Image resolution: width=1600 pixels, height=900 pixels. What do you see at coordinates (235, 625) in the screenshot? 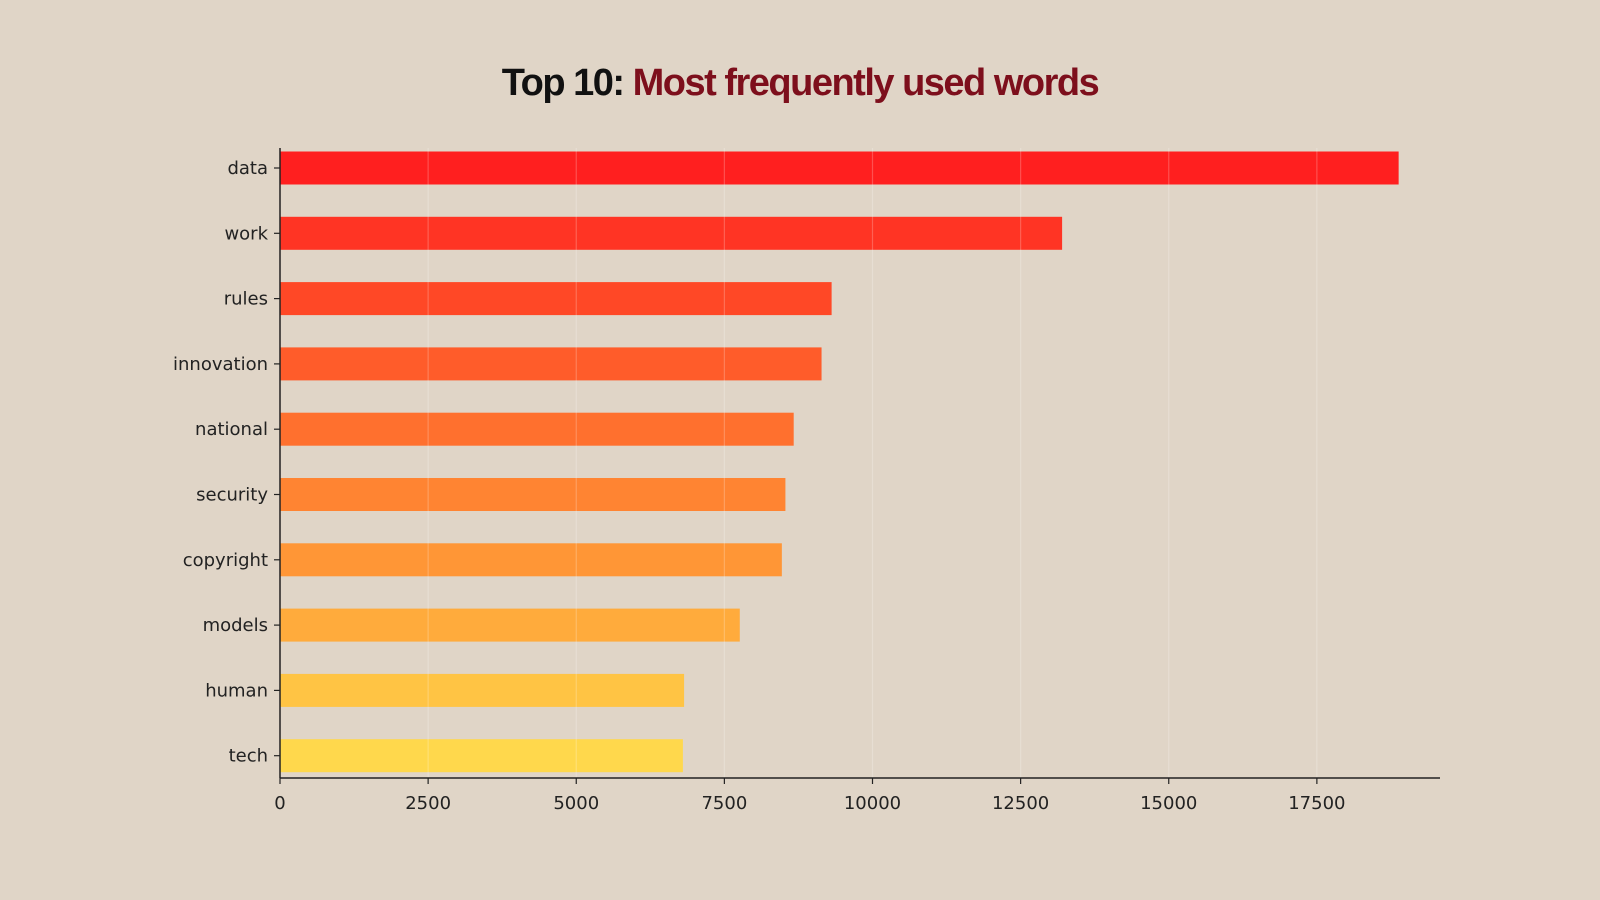
I see `y-tick-label-models: models` at bounding box center [235, 625].